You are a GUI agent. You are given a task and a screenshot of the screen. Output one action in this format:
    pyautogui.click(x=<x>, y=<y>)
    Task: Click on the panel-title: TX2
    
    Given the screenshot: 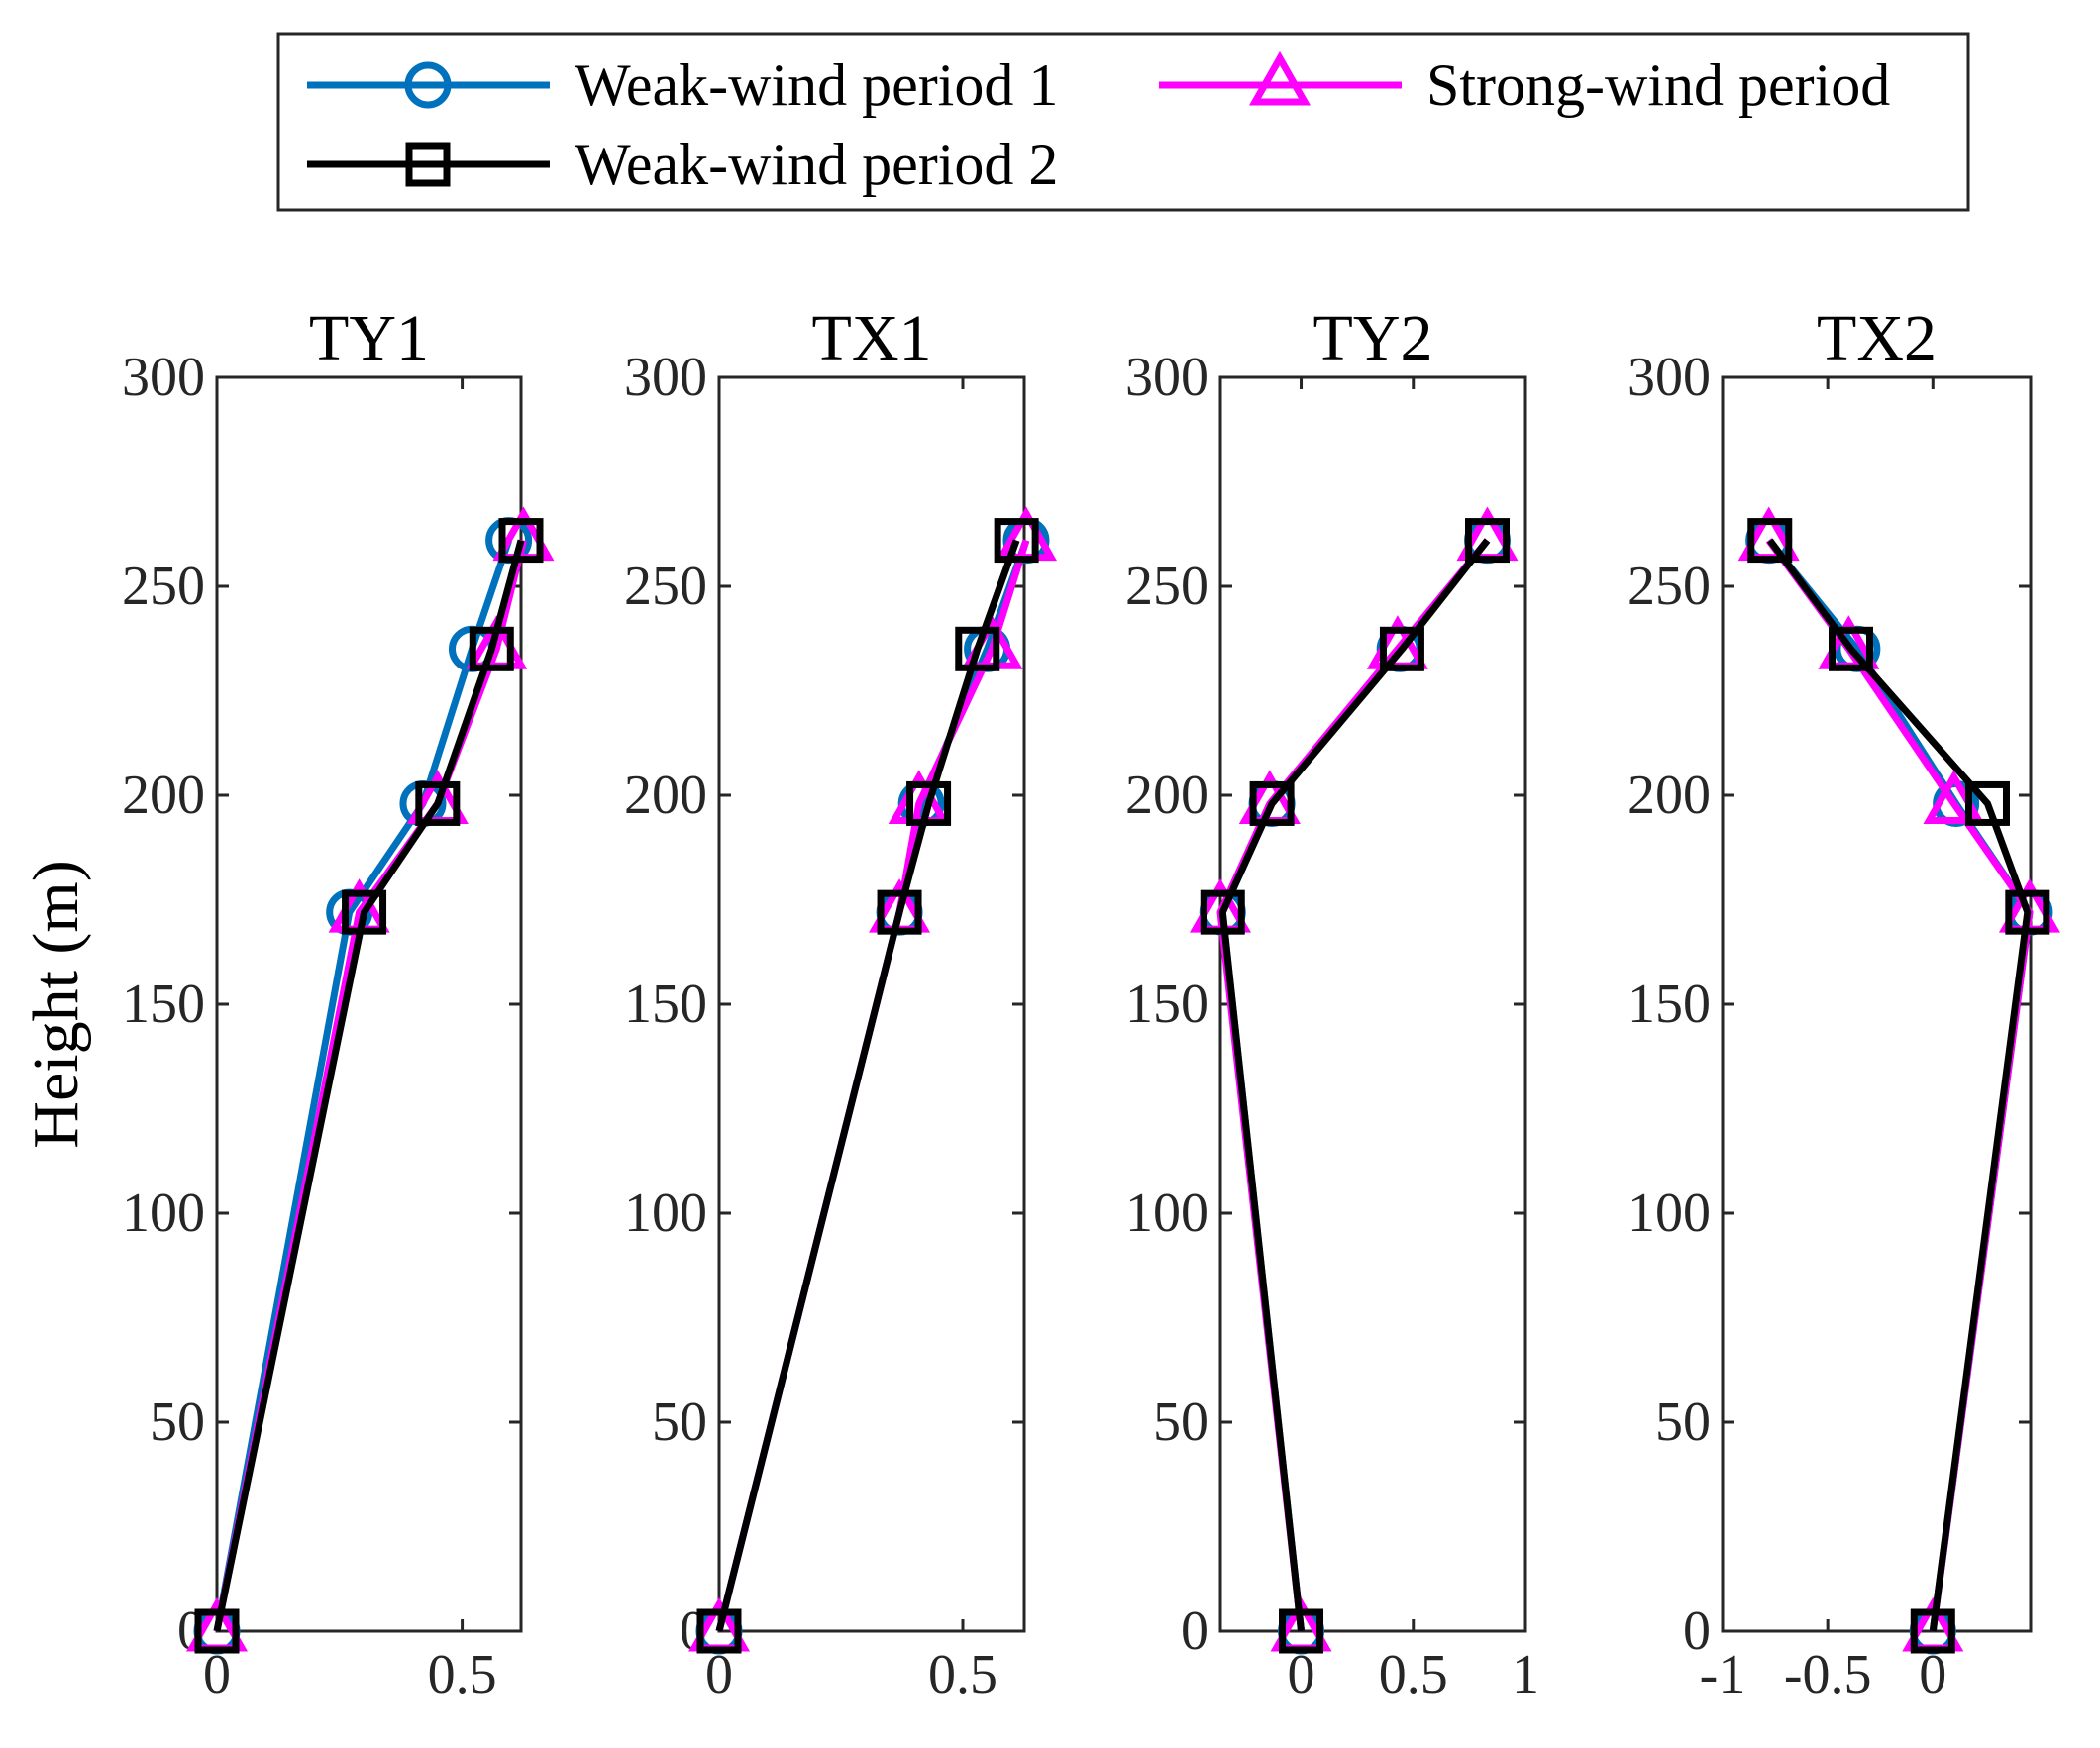 What is the action you would take?
    pyautogui.click(x=1877, y=338)
    